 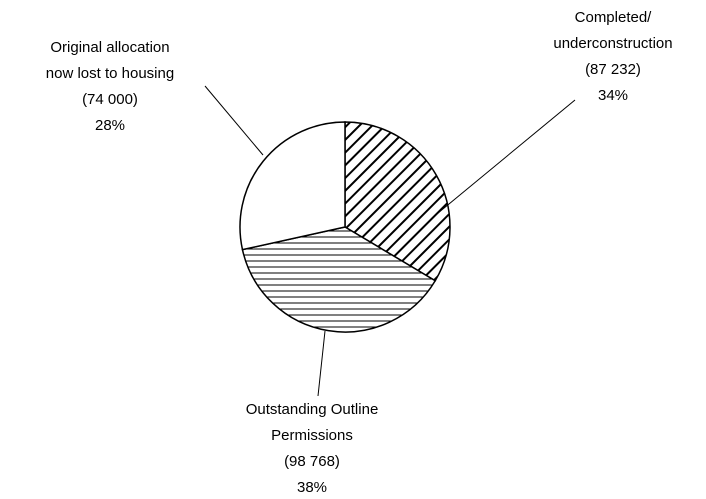 I want to click on percent-label: 38%, so click(x=312, y=487).